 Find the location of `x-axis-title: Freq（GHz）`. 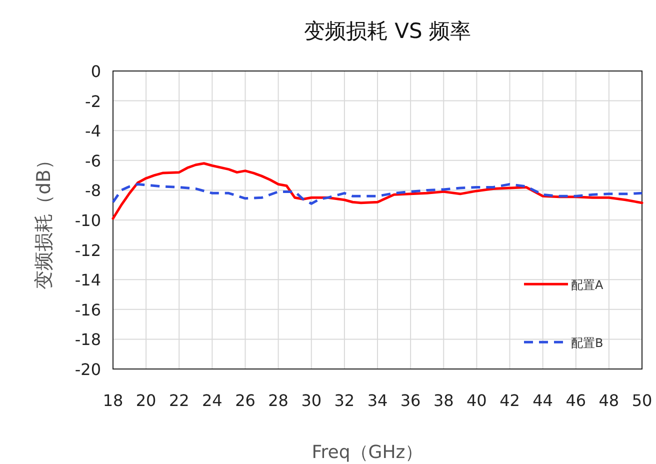

x-axis-title: Freq（GHz） is located at coordinates (368, 452).